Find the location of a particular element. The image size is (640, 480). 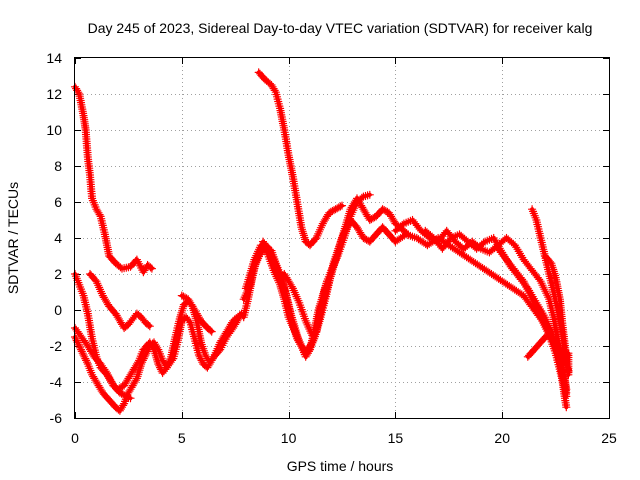

x-tick-labels: 0 5 10 15 20 25 is located at coordinates (344, 438).